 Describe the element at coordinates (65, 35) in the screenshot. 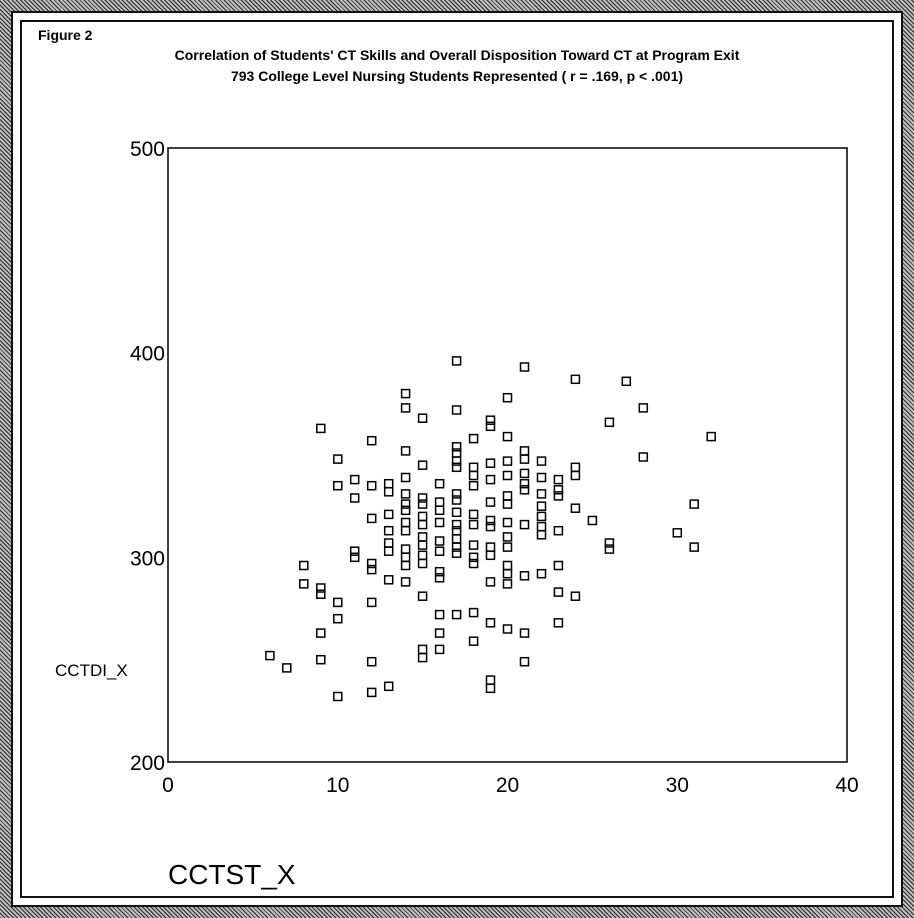

I see `figure-label: Figure 2` at that location.